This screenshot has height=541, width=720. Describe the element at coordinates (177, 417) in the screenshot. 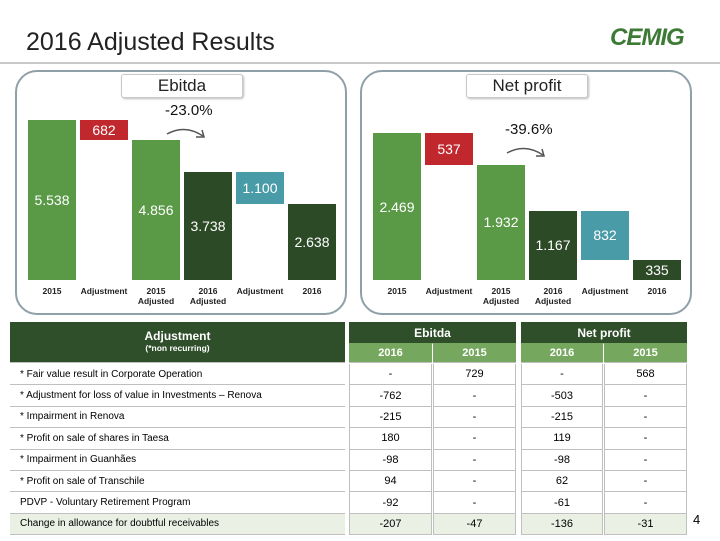

I see `row-label: * Impairment in Renova` at that location.